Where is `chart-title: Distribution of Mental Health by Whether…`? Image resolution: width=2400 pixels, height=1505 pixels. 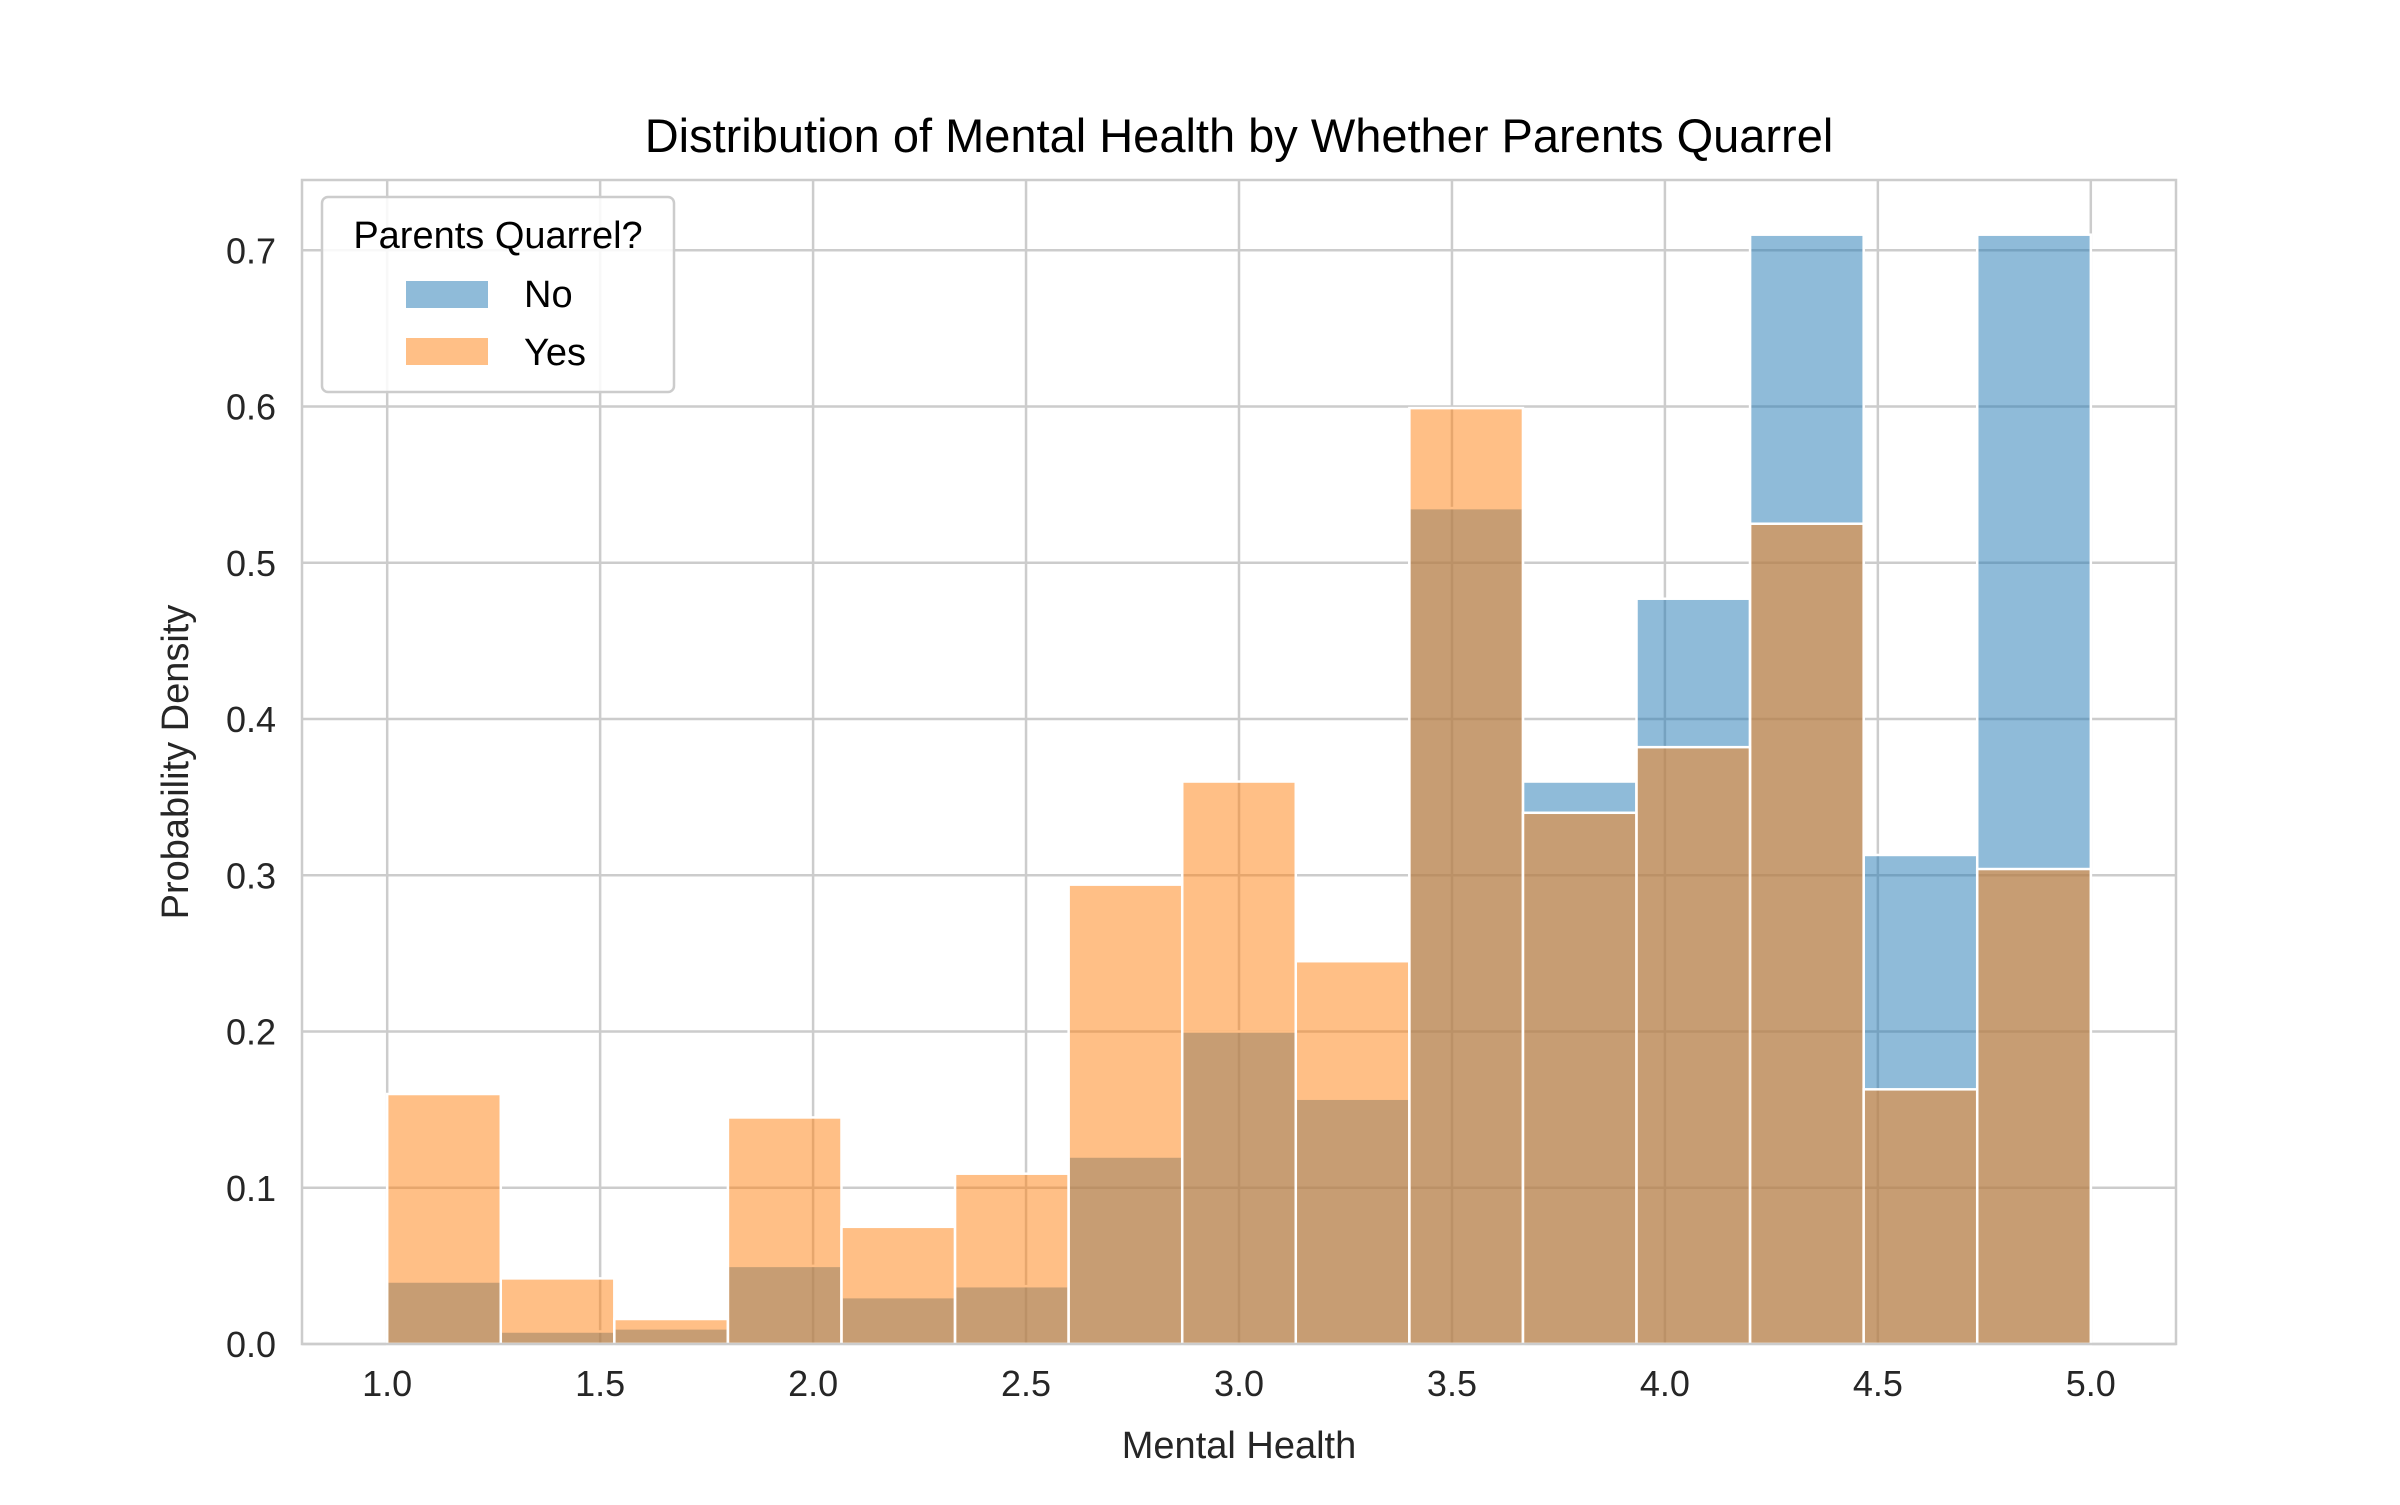 chart-title: Distribution of Mental Health by Whether… is located at coordinates (1239, 135).